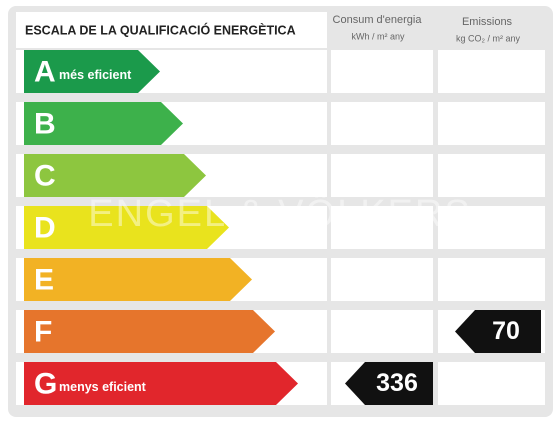  I want to click on rating-letter: C, so click(45, 175).